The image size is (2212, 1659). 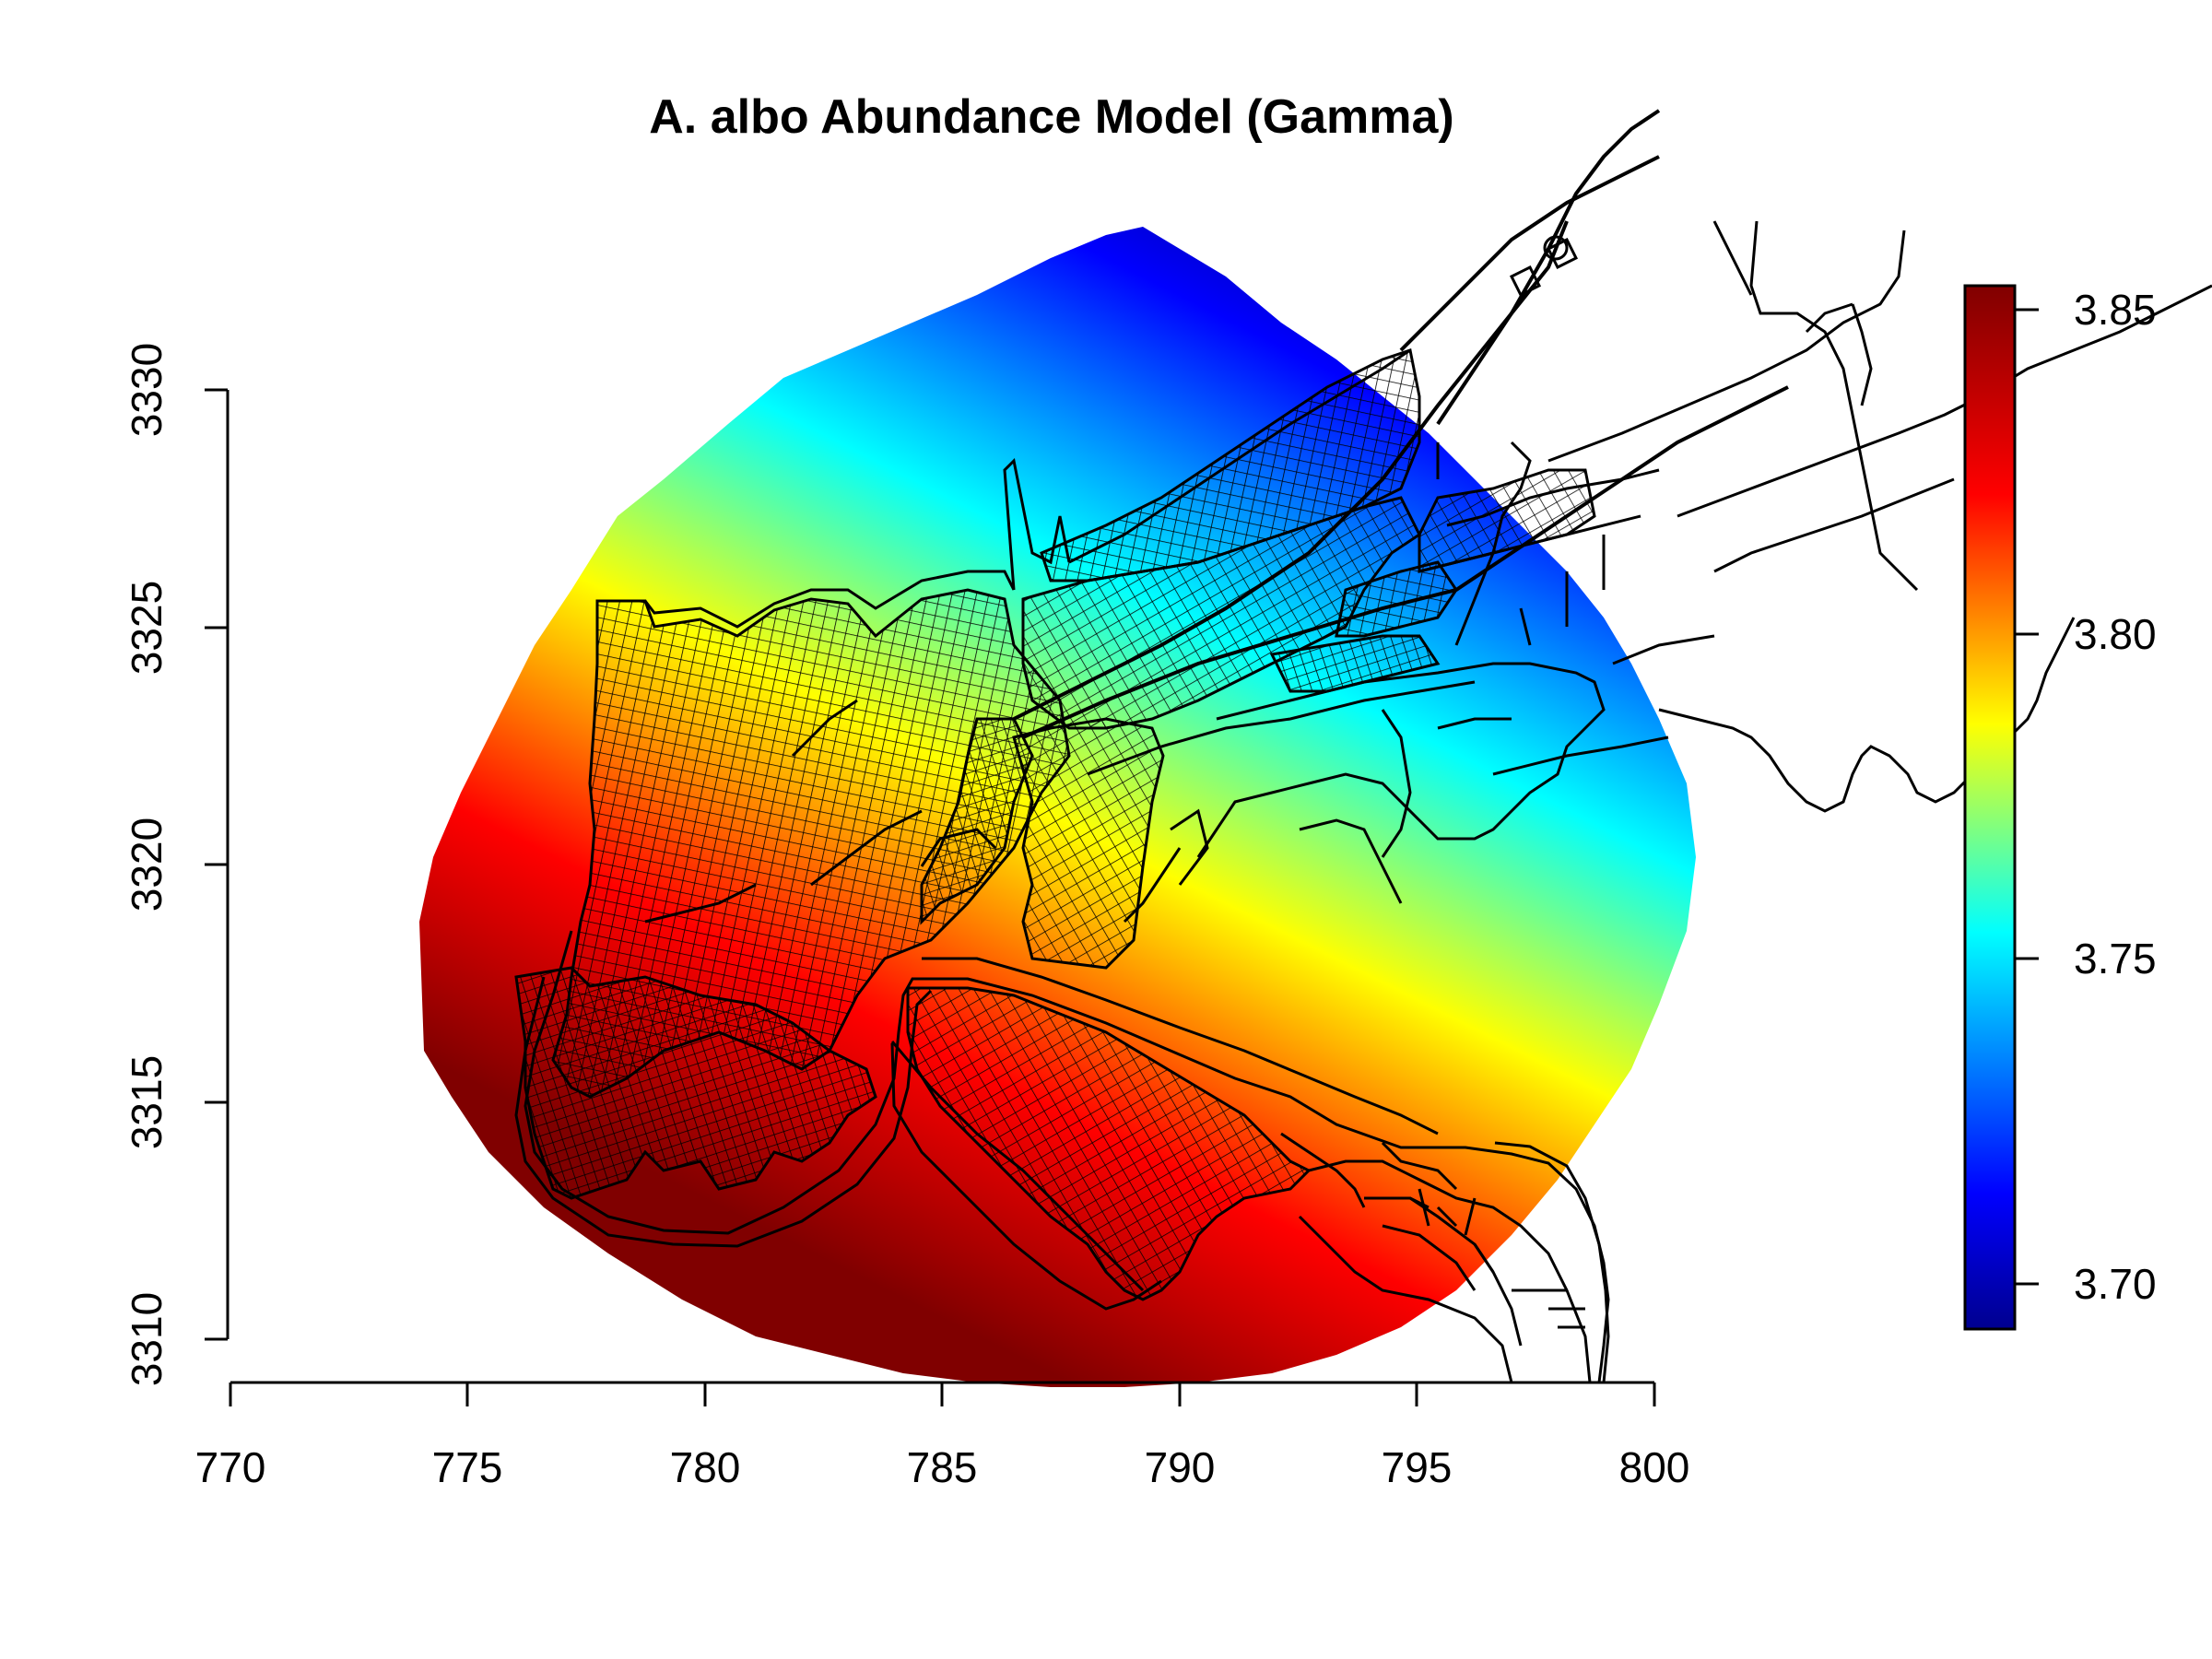 What do you see at coordinates (2060, 807) in the screenshot?
I see `color-legend: 3.70 3.75 3.80 3.85` at bounding box center [2060, 807].